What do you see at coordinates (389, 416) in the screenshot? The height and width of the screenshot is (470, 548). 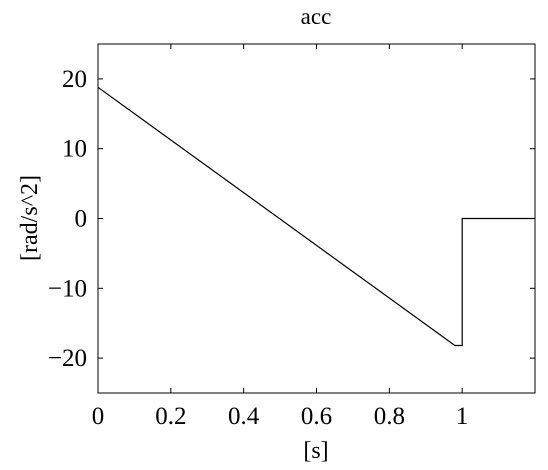 I see `x-tick-label: 0.8` at bounding box center [389, 416].